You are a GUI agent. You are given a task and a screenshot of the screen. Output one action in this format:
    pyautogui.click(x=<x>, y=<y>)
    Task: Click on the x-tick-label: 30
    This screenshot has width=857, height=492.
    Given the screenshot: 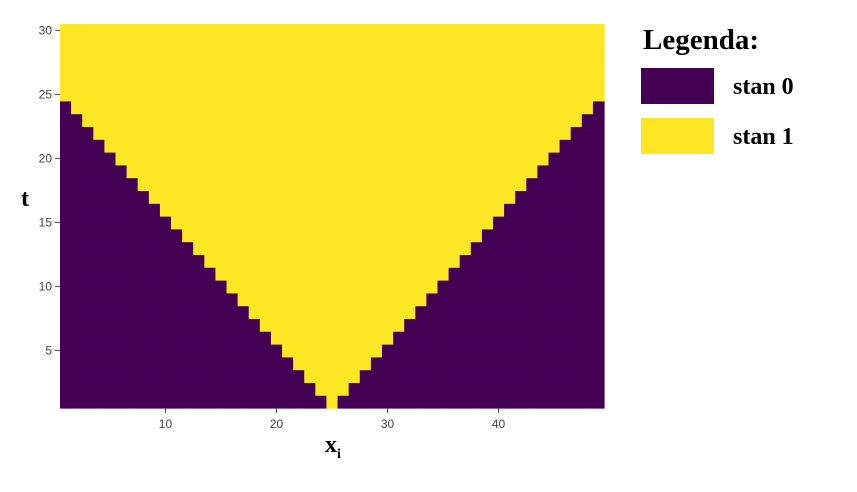 What is the action you would take?
    pyautogui.click(x=388, y=424)
    